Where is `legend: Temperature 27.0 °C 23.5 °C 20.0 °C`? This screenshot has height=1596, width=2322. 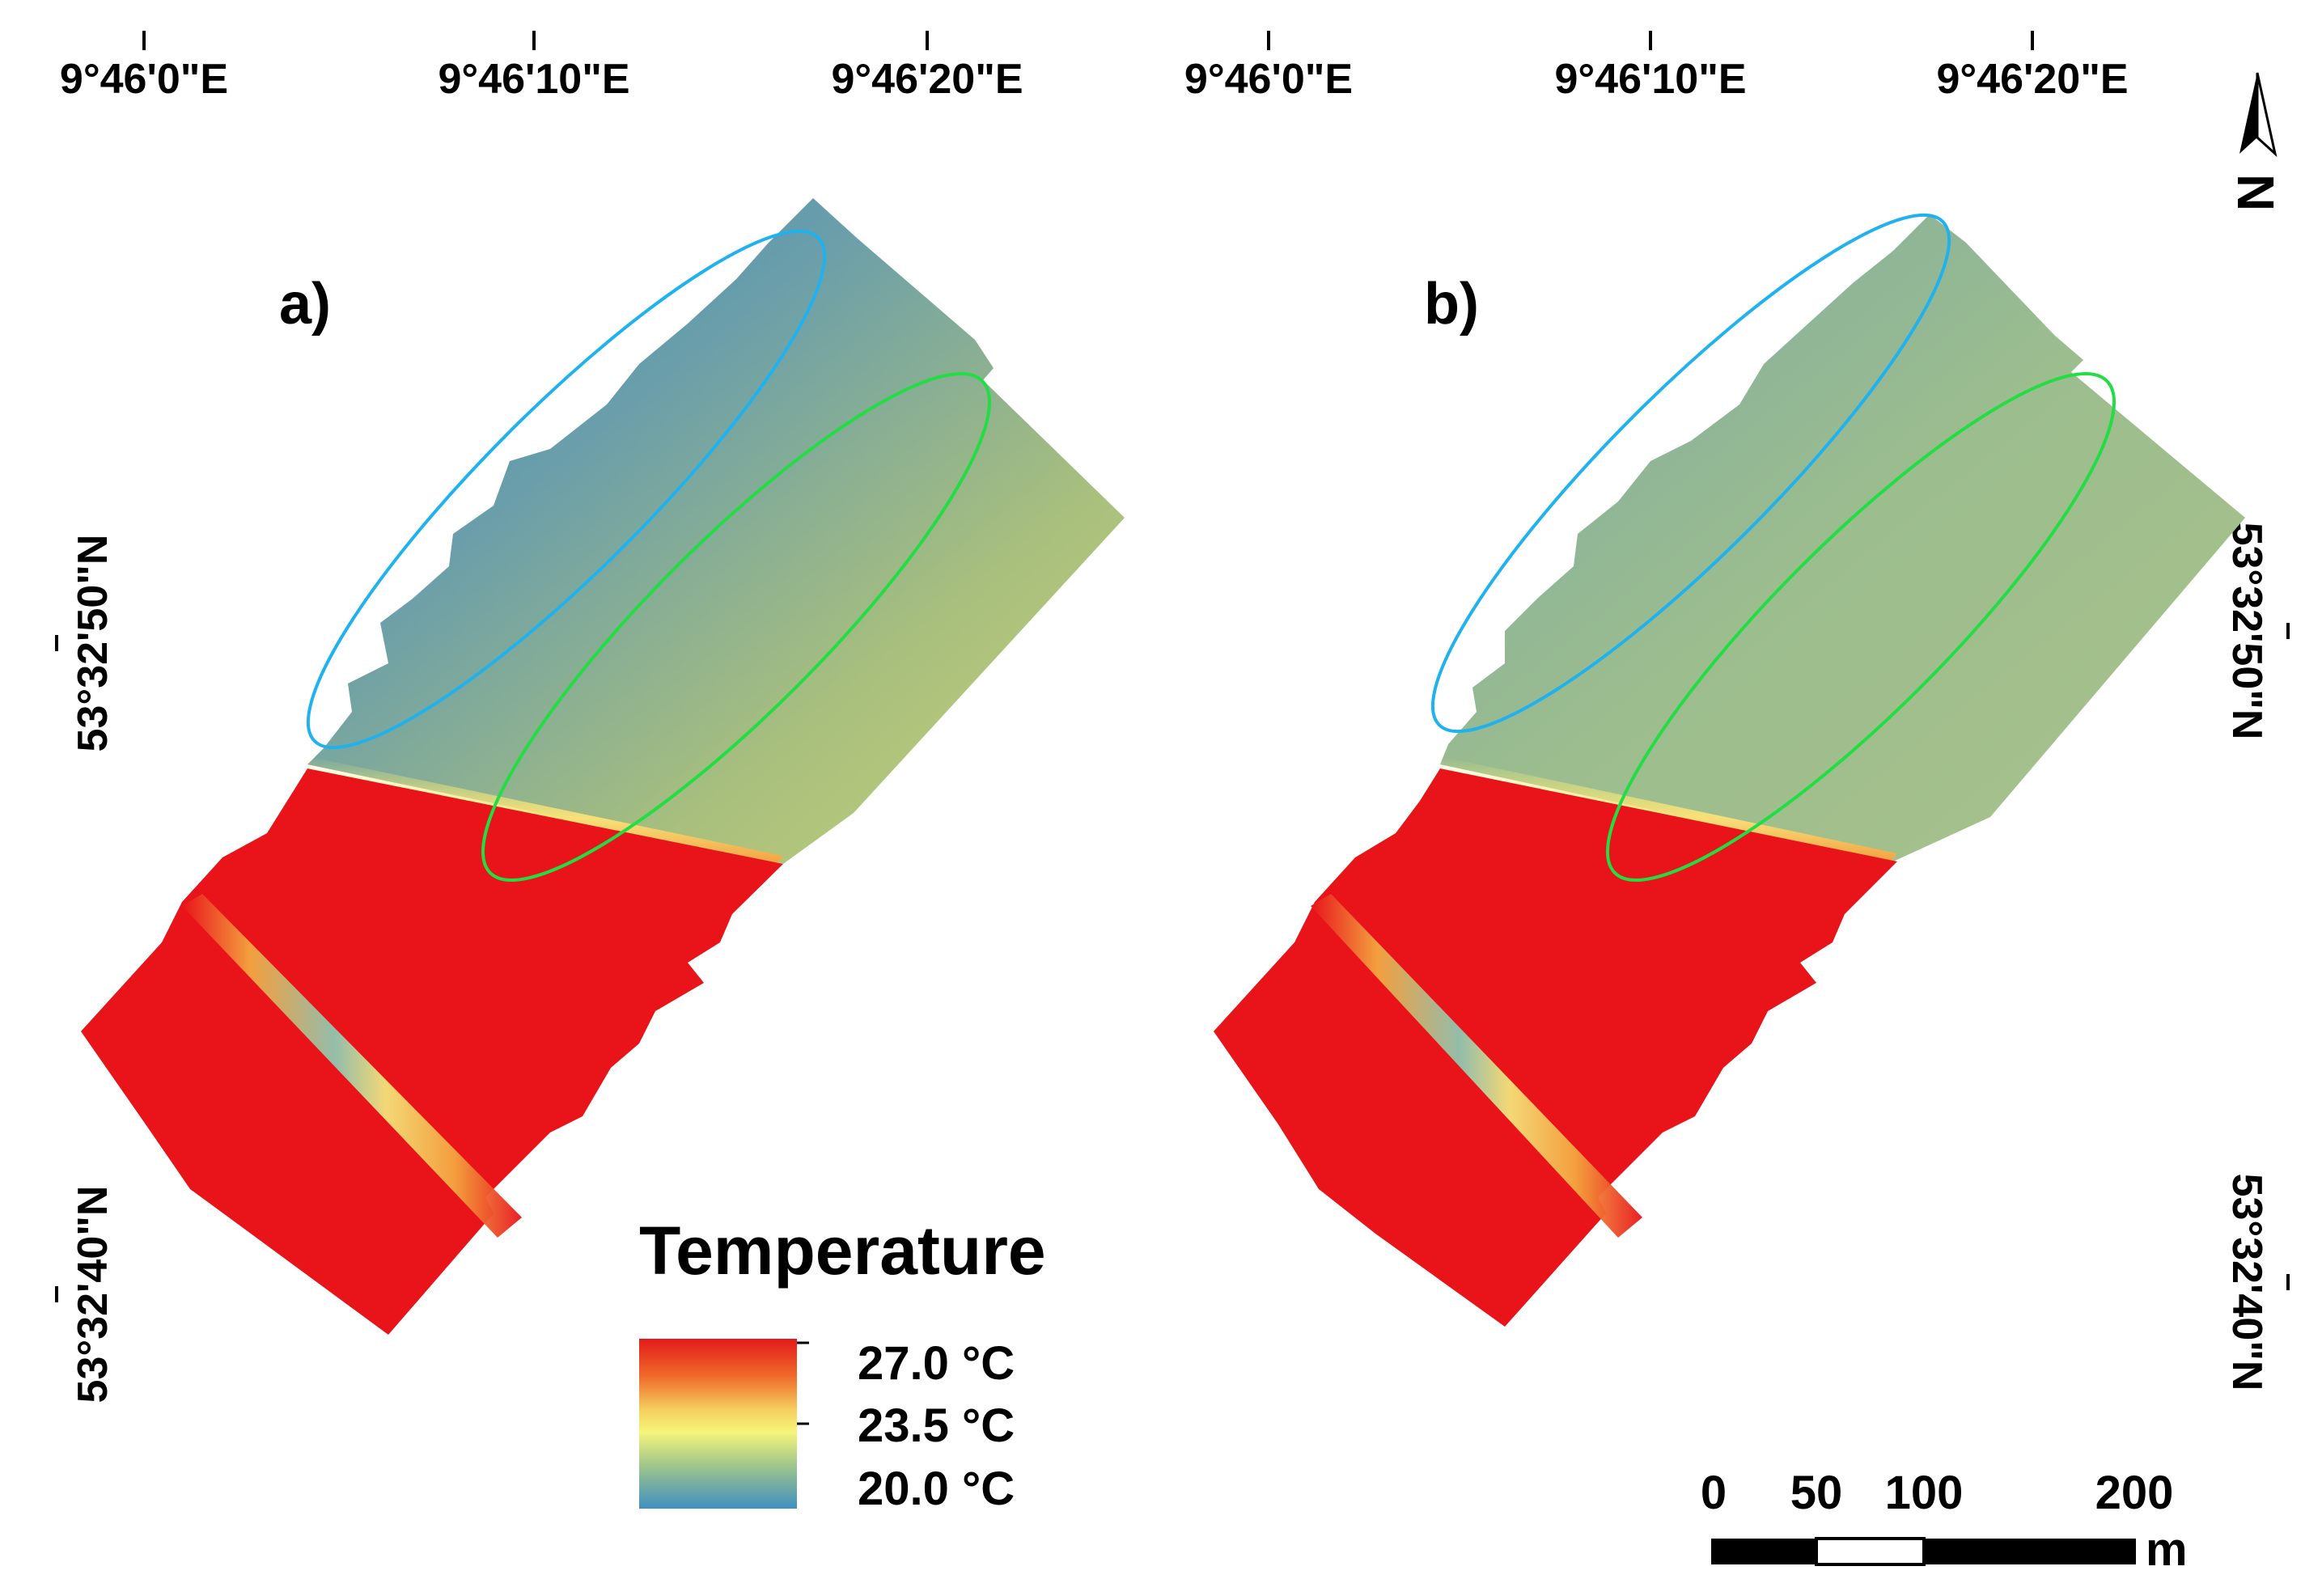 legend: Temperature 27.0 °C 23.5 °C 20.0 °C is located at coordinates (842, 1364).